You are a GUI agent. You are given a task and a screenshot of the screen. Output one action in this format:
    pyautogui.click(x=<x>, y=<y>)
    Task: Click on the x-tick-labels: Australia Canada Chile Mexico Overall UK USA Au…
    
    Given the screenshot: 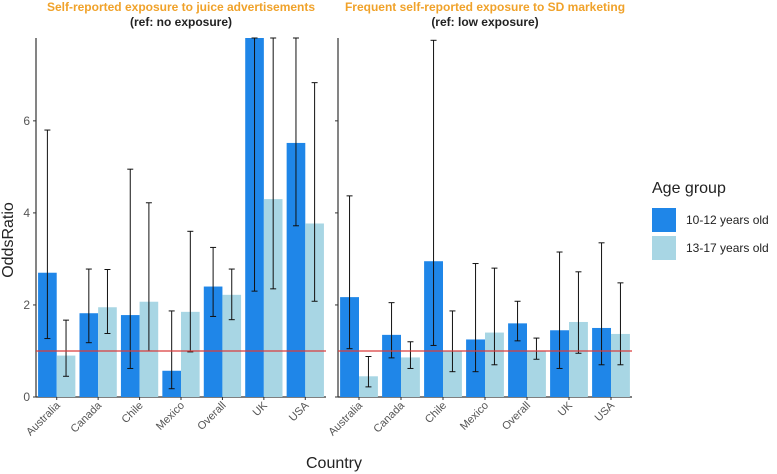 What is the action you would take?
    pyautogui.click(x=320, y=418)
    